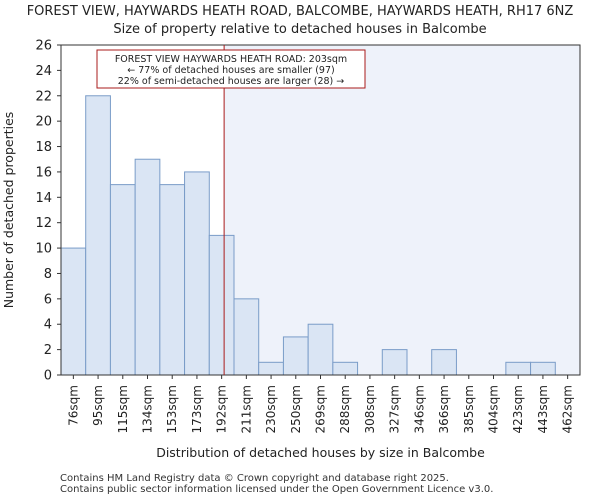 The width and height of the screenshot is (600, 500). Describe the element at coordinates (43, 223) in the screenshot. I see `y-tick-label-12: 12` at that location.